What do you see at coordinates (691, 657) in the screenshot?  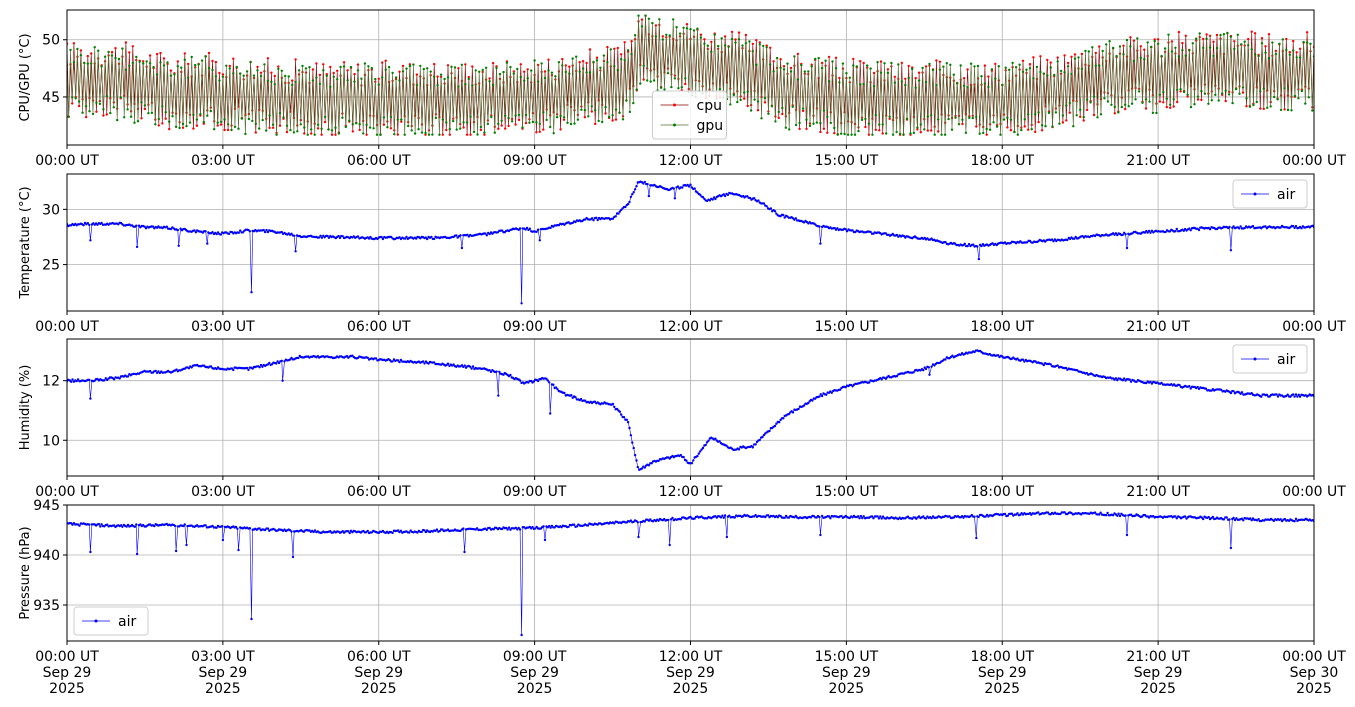 I see `x-tick-label: 12:00 UT` at bounding box center [691, 657].